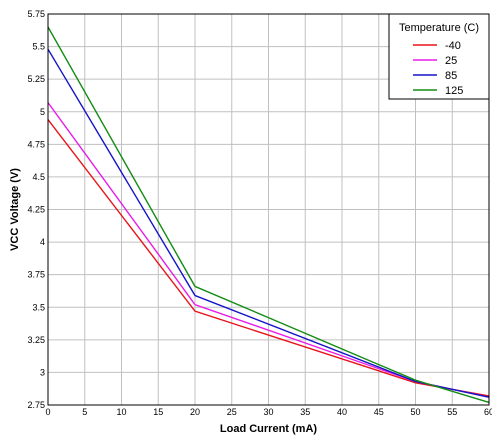 This screenshot has width=492, height=435. What do you see at coordinates (454, 91) in the screenshot?
I see `legend-label: 125` at bounding box center [454, 91].